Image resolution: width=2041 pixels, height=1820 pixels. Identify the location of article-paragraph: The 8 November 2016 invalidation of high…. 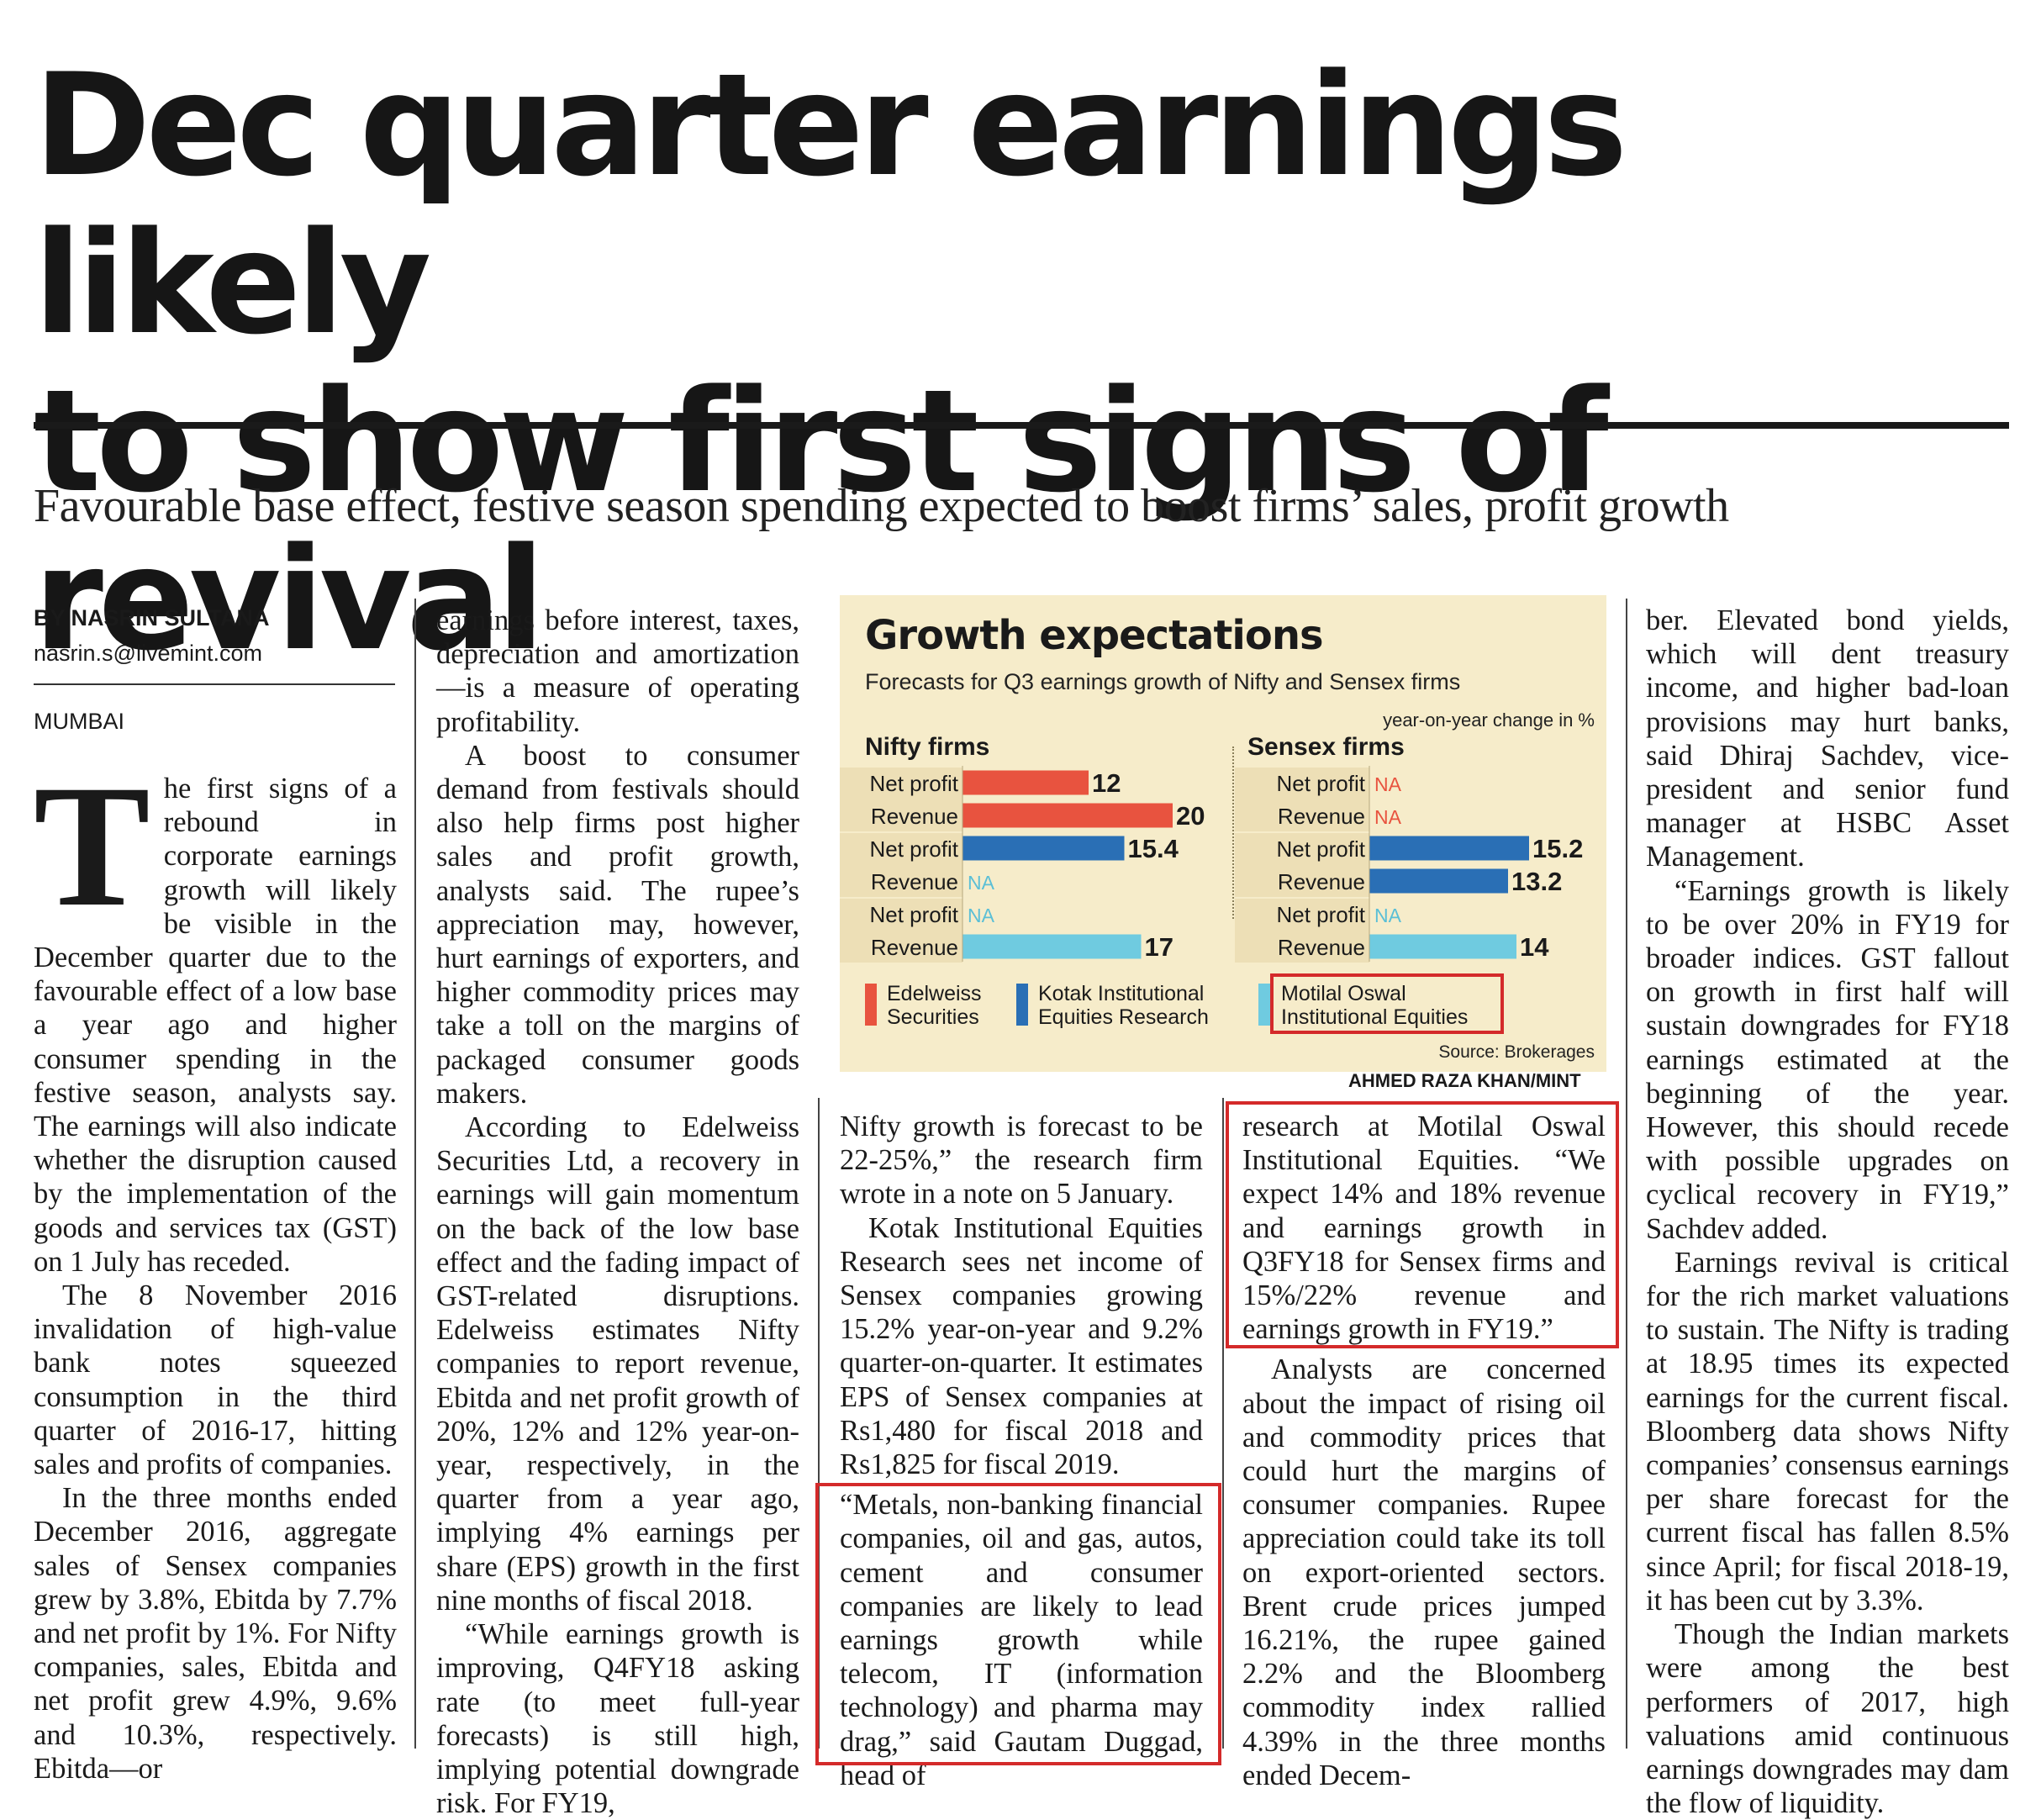
(215, 1380).